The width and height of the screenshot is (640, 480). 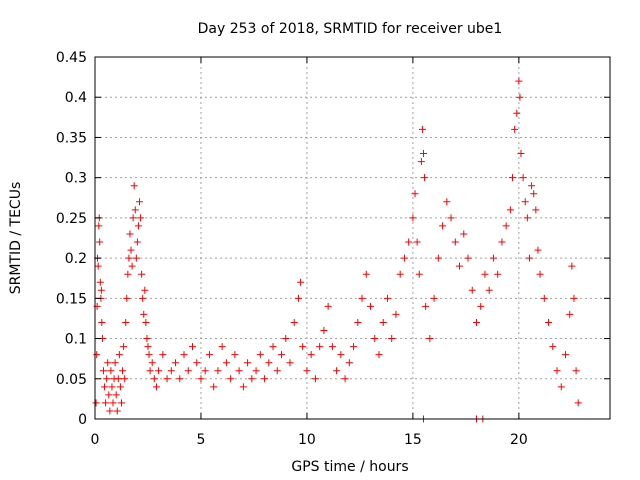 What do you see at coordinates (201, 440) in the screenshot?
I see `x-tick-label: 5` at bounding box center [201, 440].